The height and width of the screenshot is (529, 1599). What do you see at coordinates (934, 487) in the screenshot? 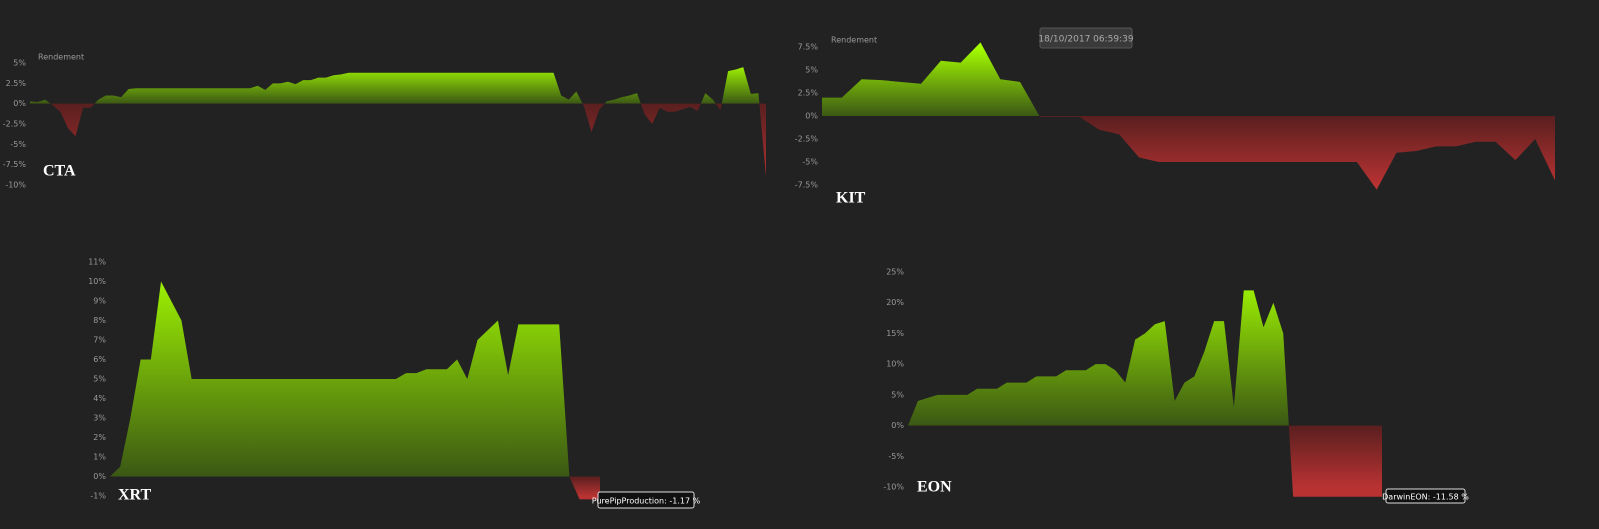
I see `chart-title: EON` at bounding box center [934, 487].